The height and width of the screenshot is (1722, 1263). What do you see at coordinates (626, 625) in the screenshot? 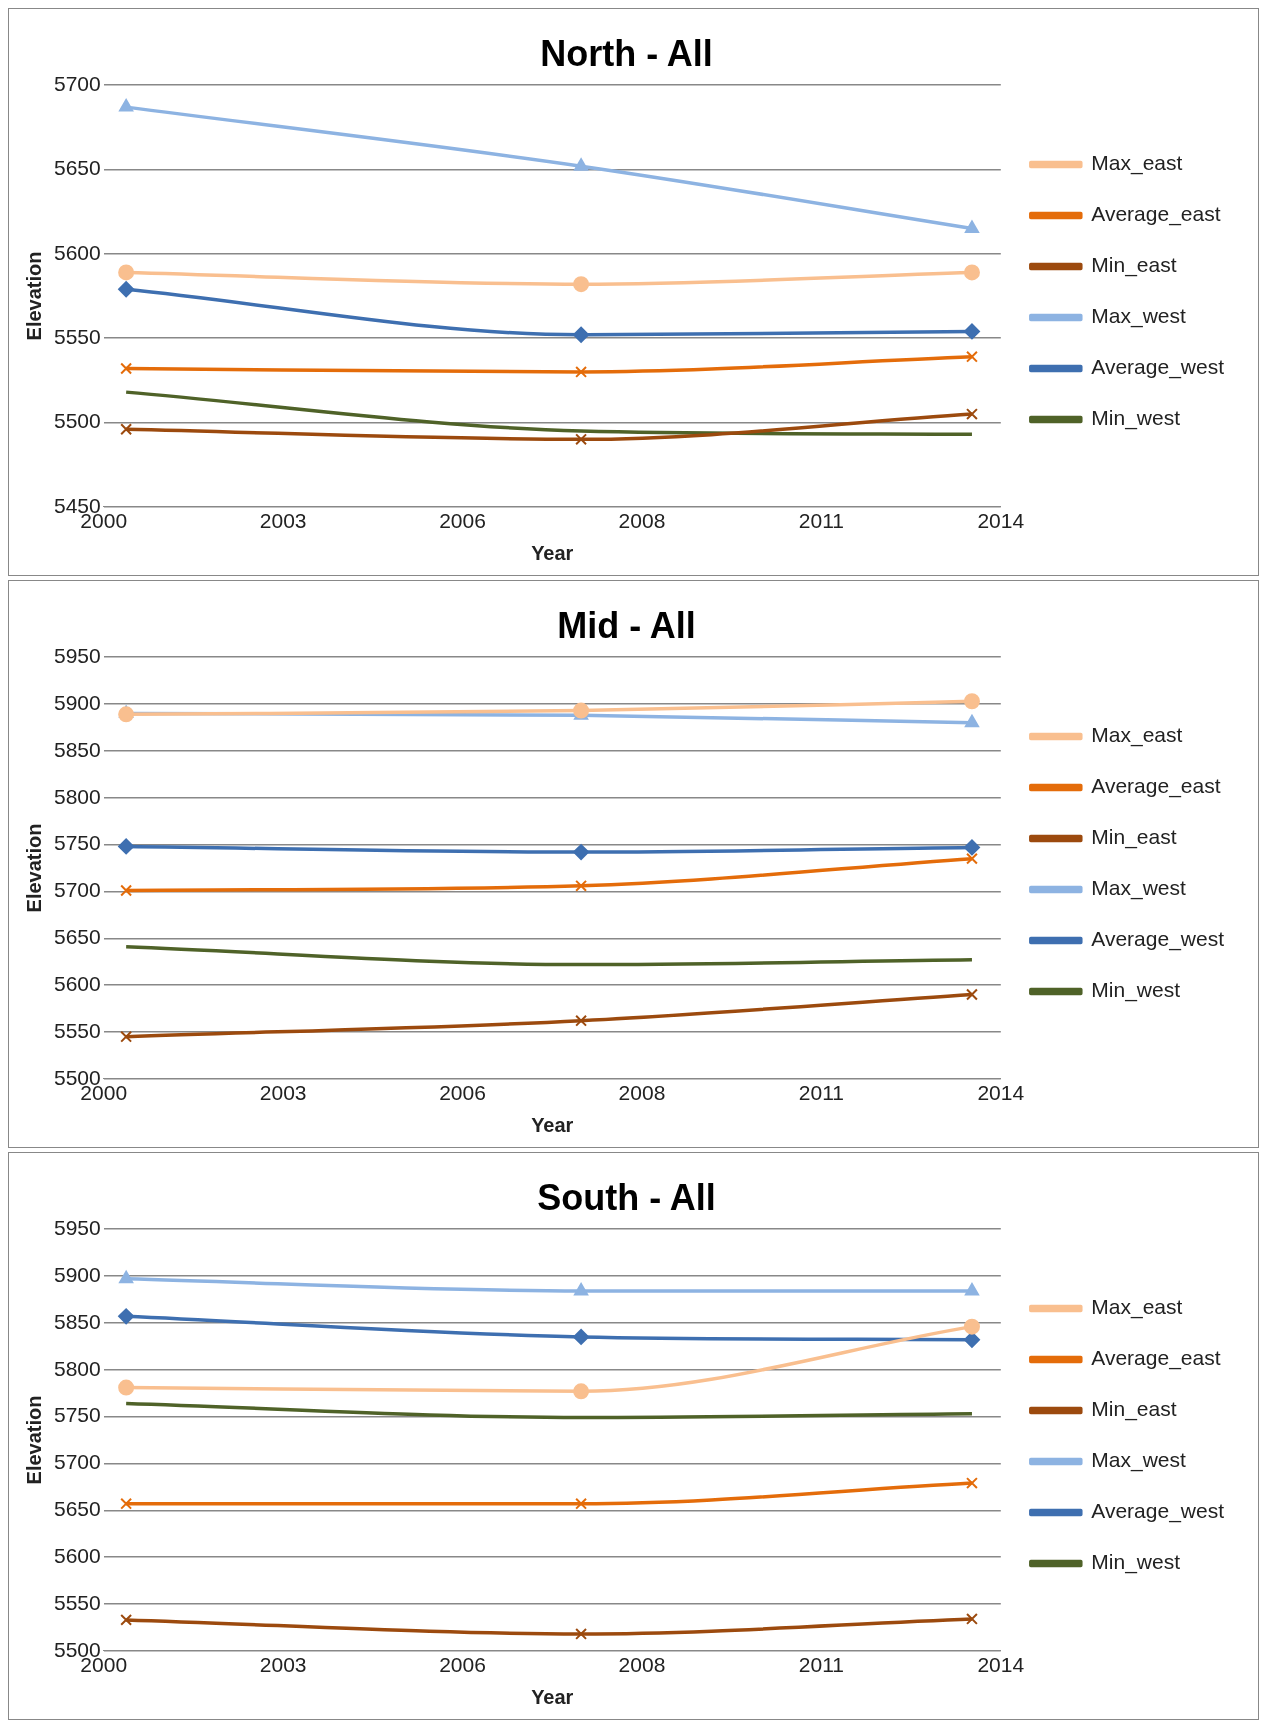
I see `chart-title: Mid - All` at bounding box center [626, 625].